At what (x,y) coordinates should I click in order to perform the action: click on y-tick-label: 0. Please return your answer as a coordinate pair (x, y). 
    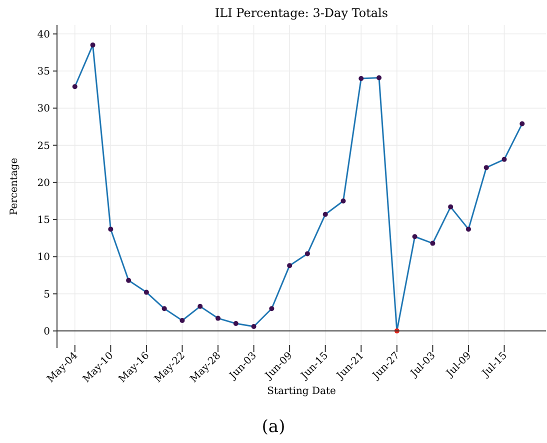
    Looking at the image, I should click on (47, 332).